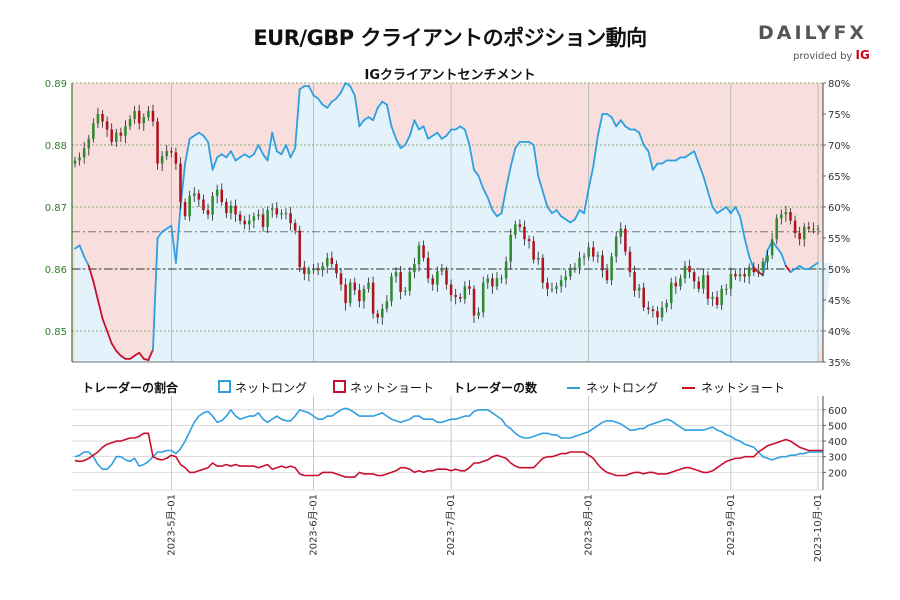  I want to click on x-tick-label: 2023-7月-01, so click(451, 525).